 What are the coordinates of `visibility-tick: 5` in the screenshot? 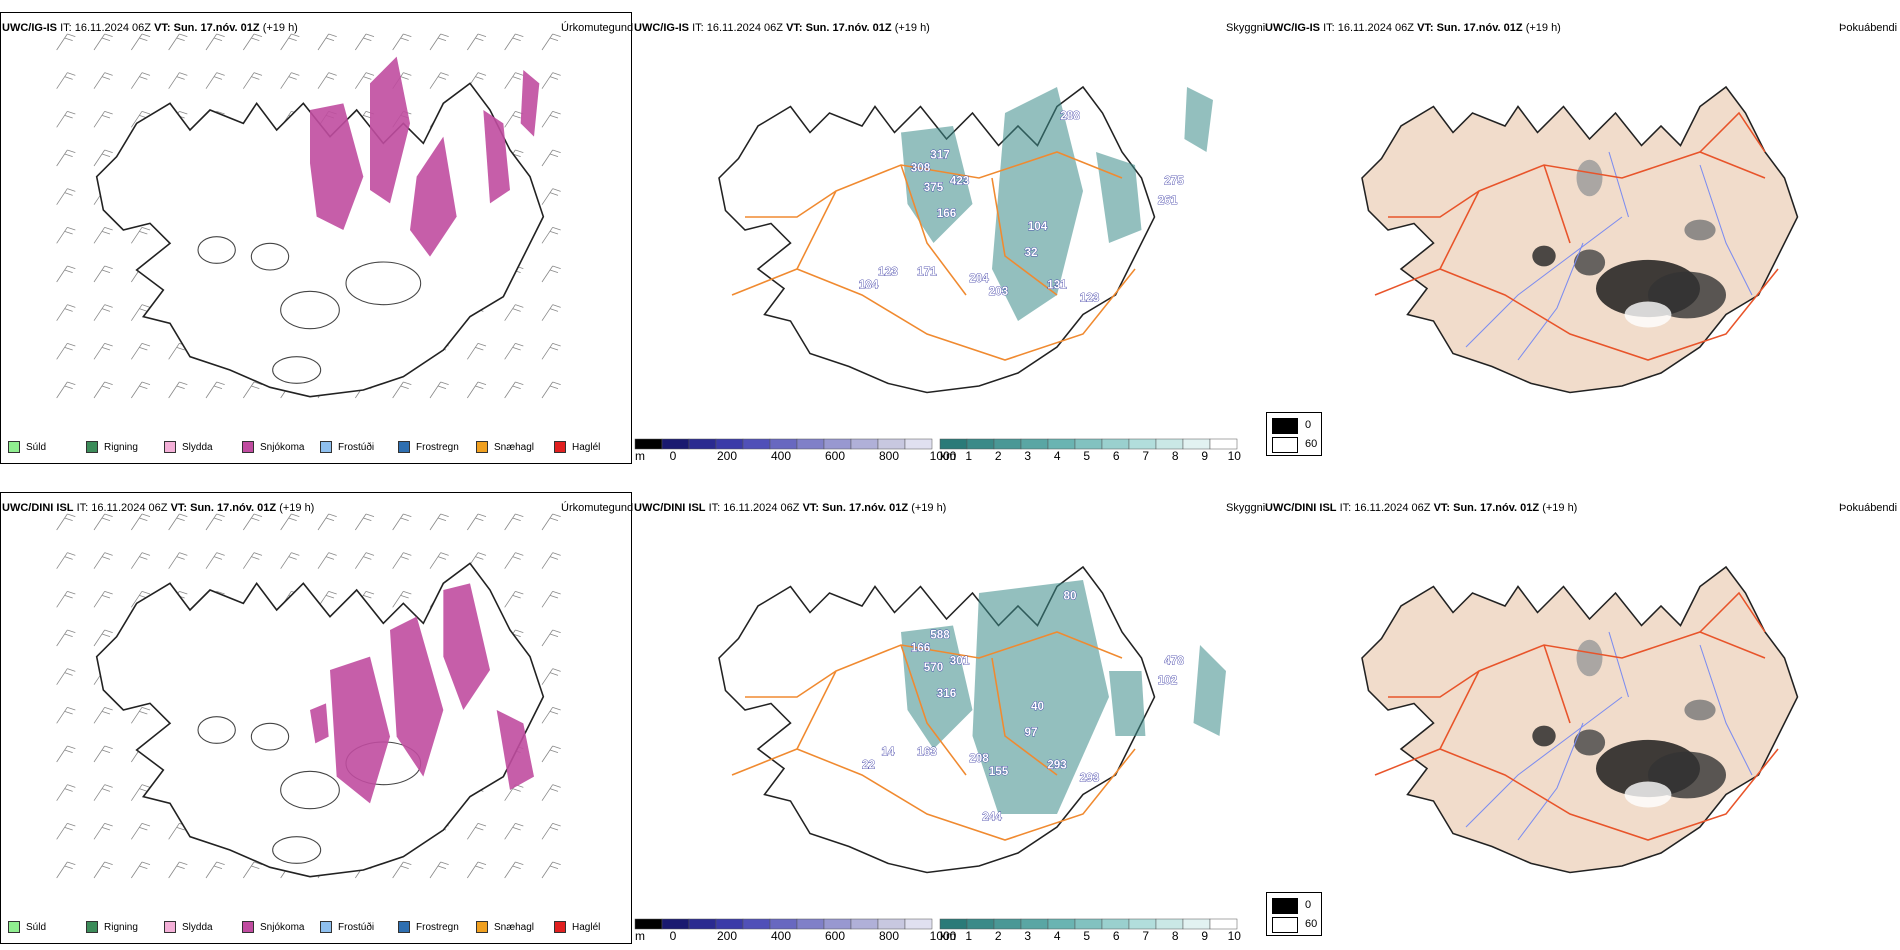 It's located at (1087, 456).